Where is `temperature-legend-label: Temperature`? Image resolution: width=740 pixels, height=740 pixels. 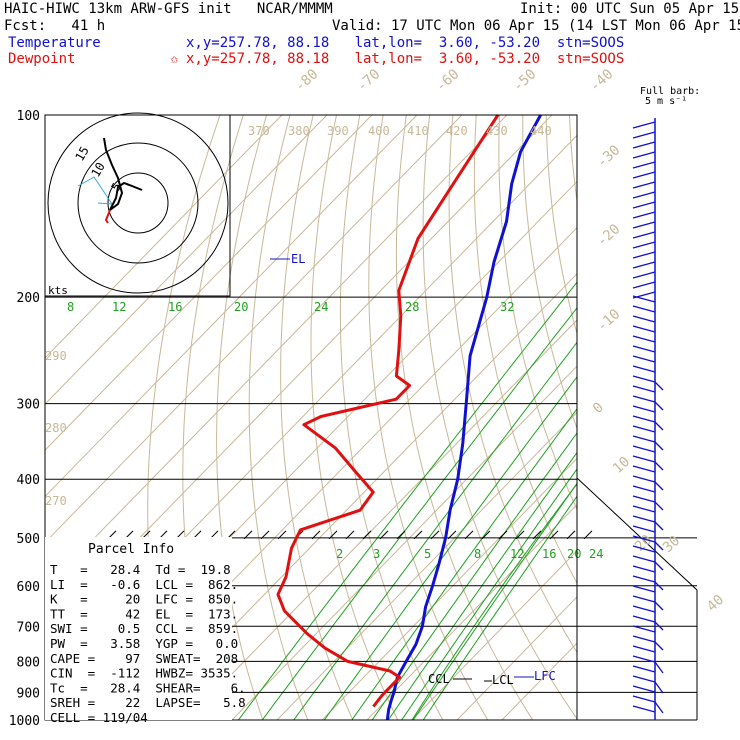
temperature-legend-label: Temperature is located at coordinates (54, 43).